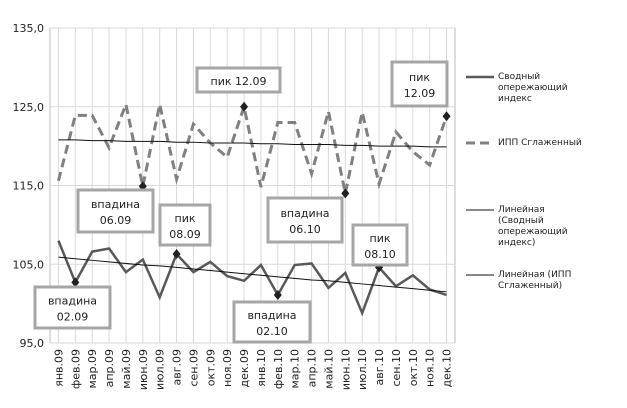 This screenshot has width=627, height=408. I want to click on annotation-text: 06.09, so click(116, 220).